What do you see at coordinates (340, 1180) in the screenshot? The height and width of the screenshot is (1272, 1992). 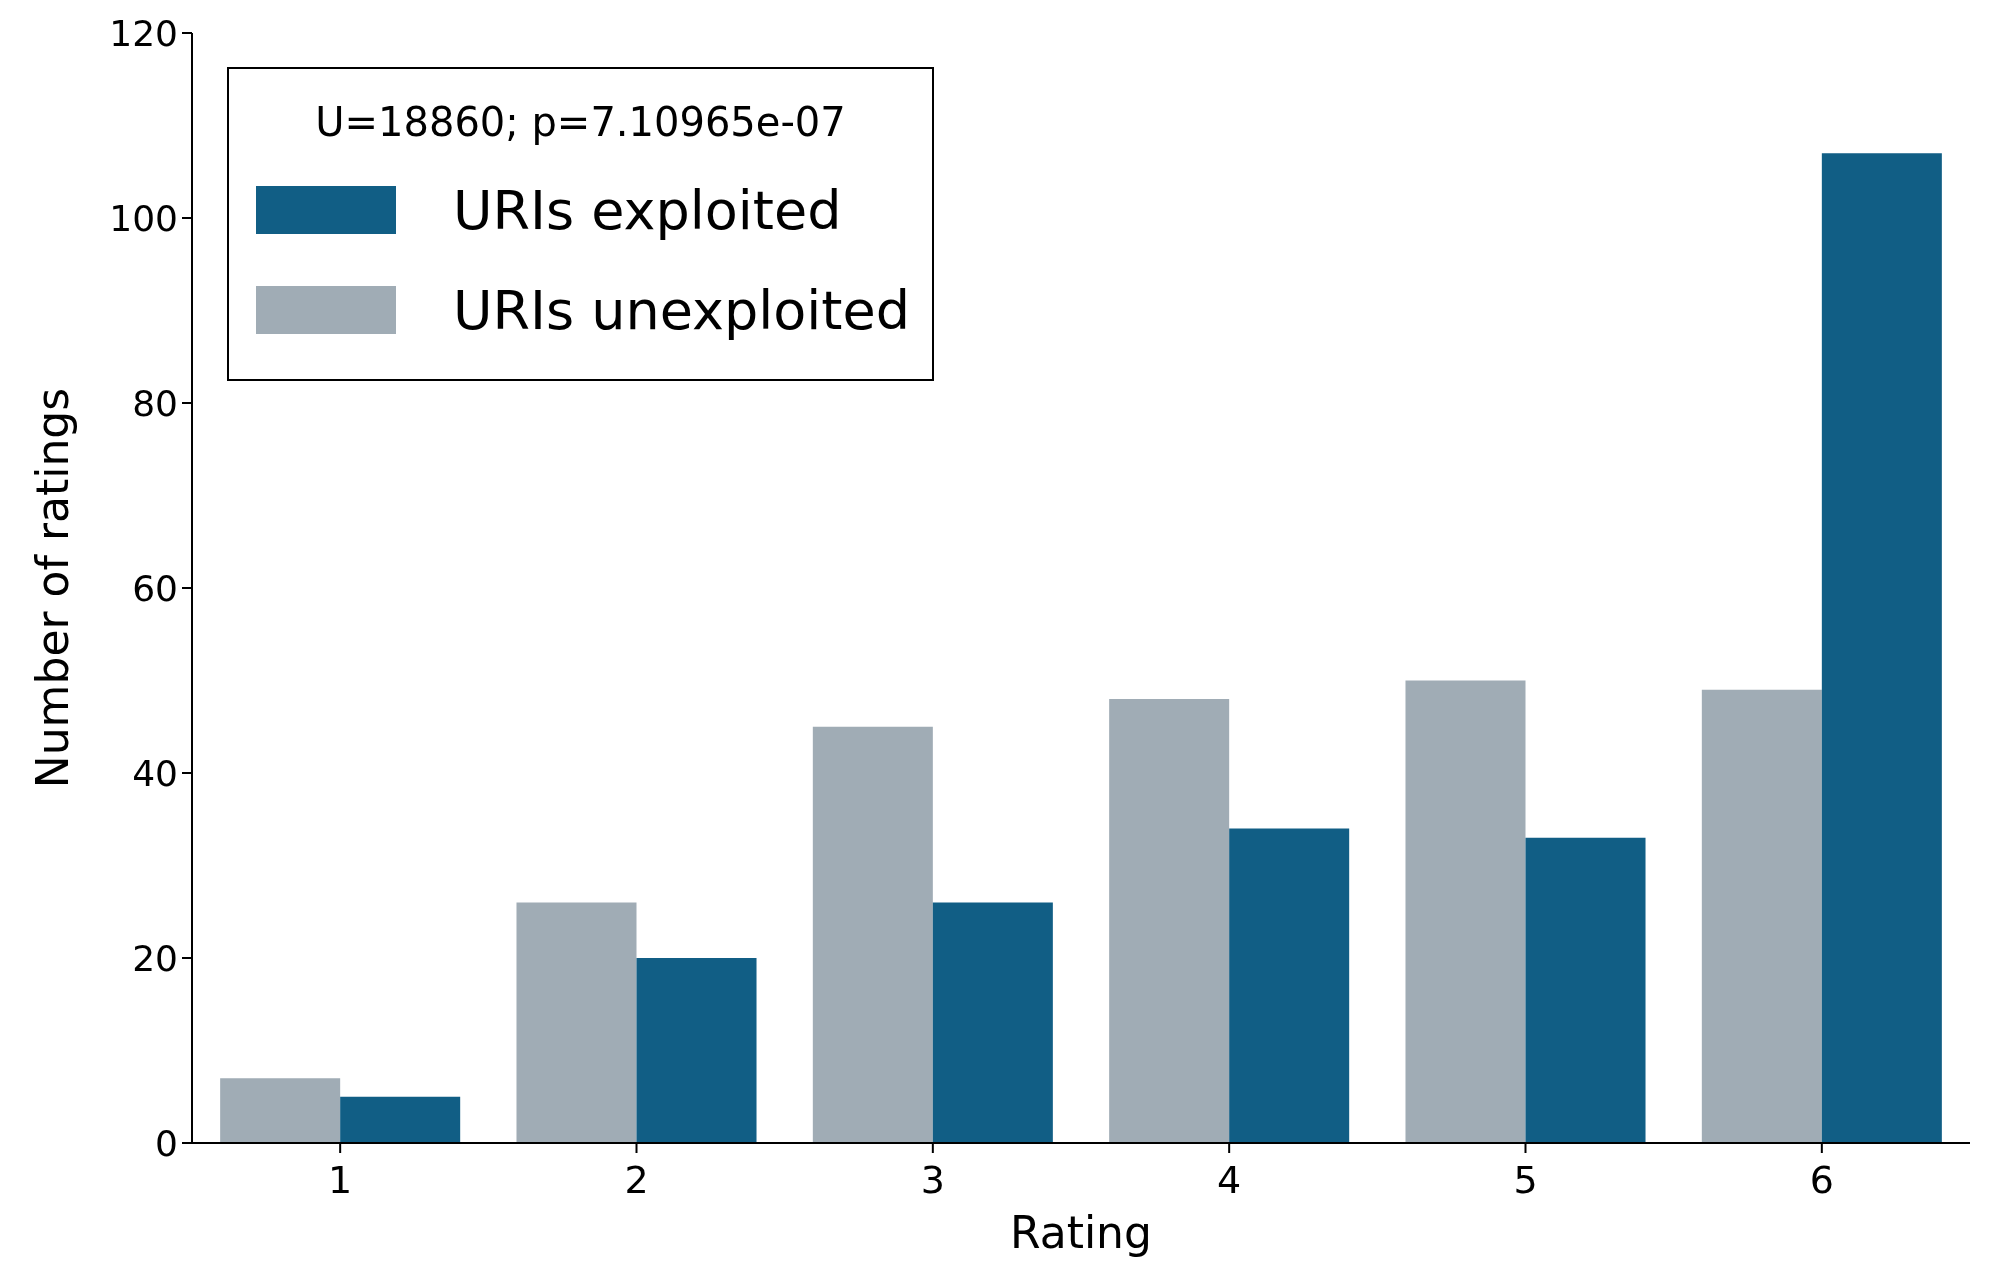 I see `x-tick-label: 1` at bounding box center [340, 1180].